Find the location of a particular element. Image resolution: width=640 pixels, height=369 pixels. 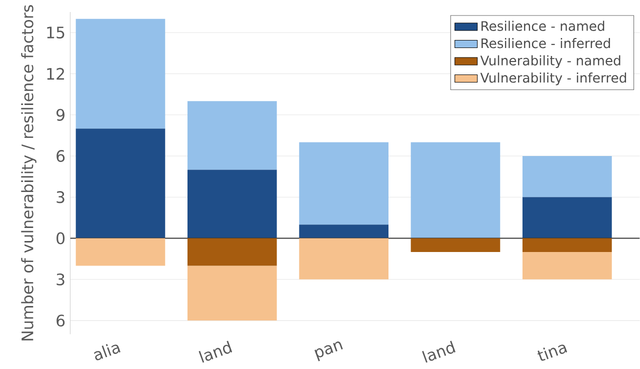

y-tick-label: 9 is located at coordinates (60, 114).